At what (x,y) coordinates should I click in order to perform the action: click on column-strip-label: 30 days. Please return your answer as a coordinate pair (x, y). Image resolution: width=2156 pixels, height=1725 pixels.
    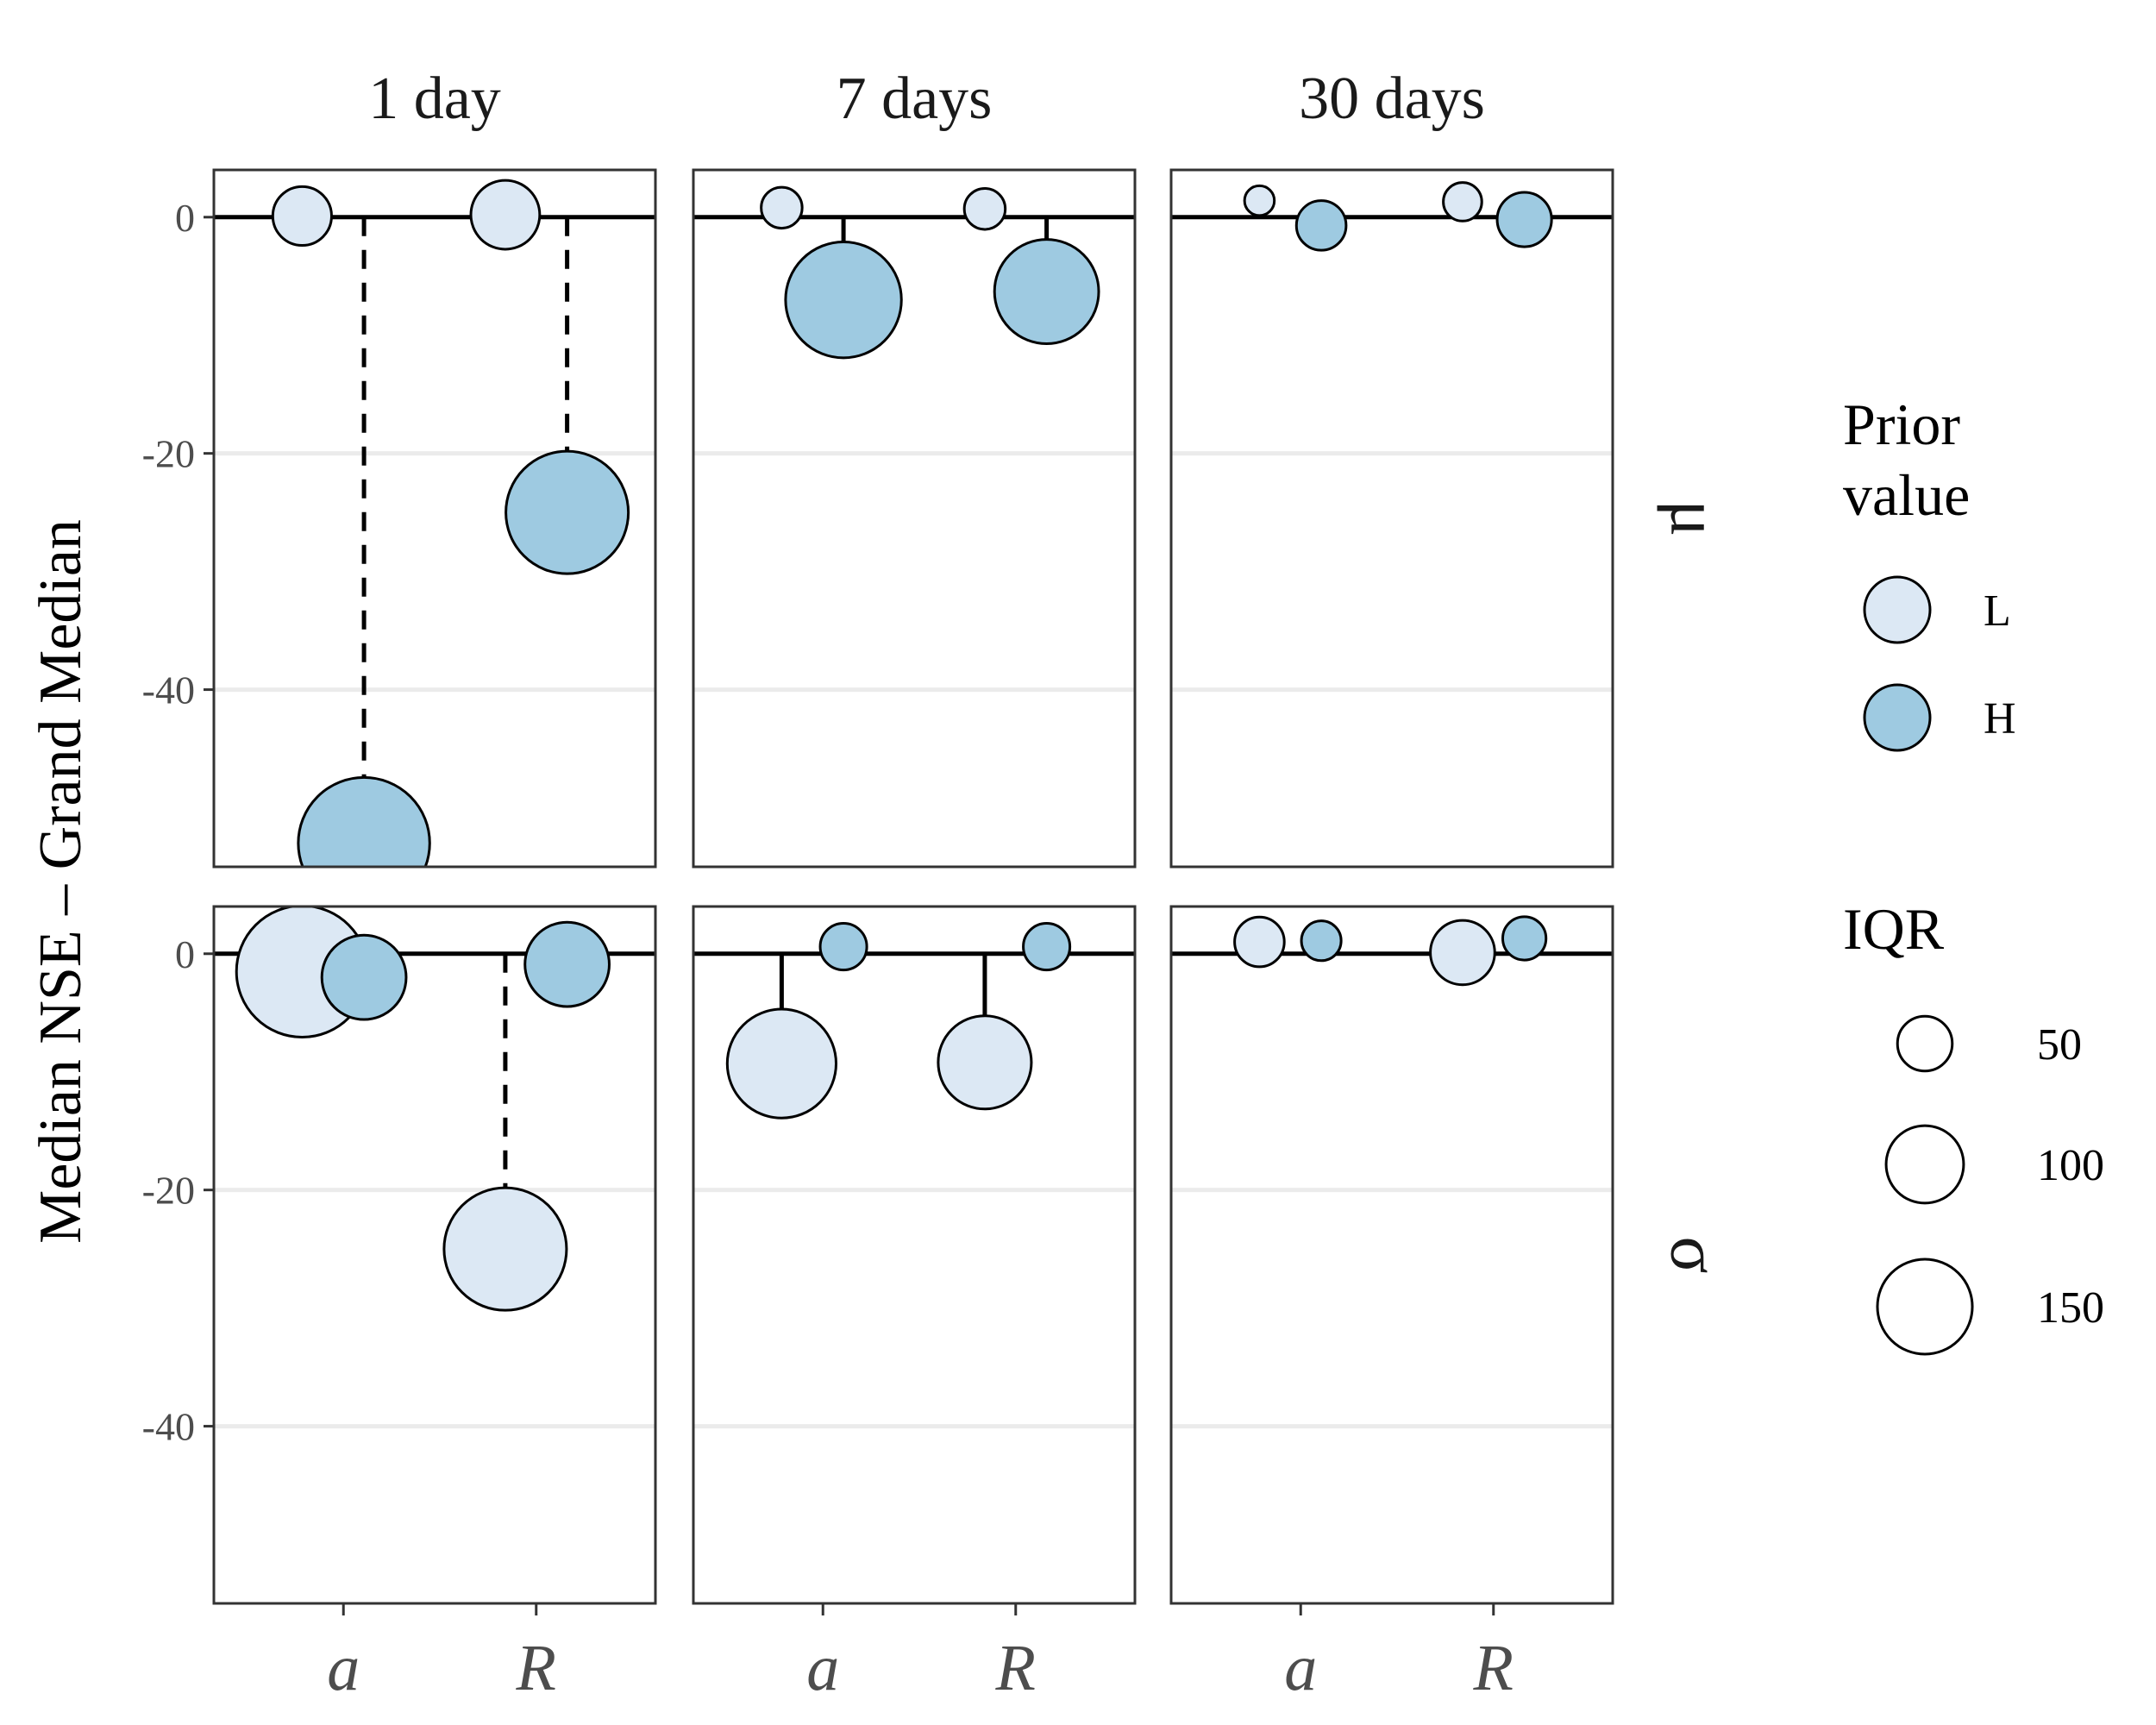
    Looking at the image, I should click on (1392, 99).